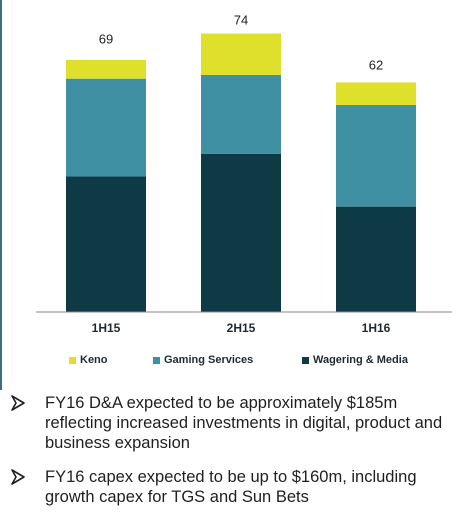 The image size is (475, 523). I want to click on total-labels-layer: 69 74 62, so click(241, 43).